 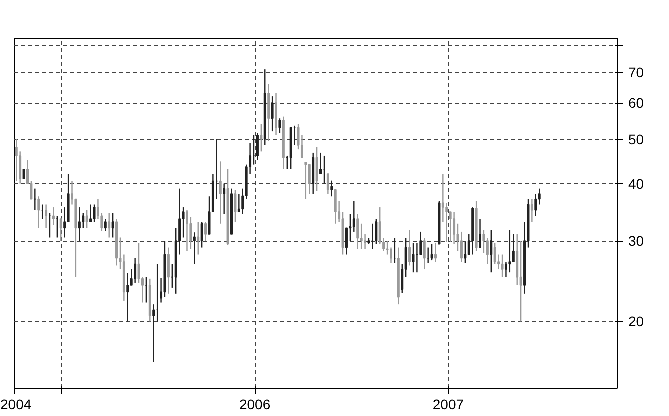 I want to click on y-tick-label: 40, so click(x=636, y=184).